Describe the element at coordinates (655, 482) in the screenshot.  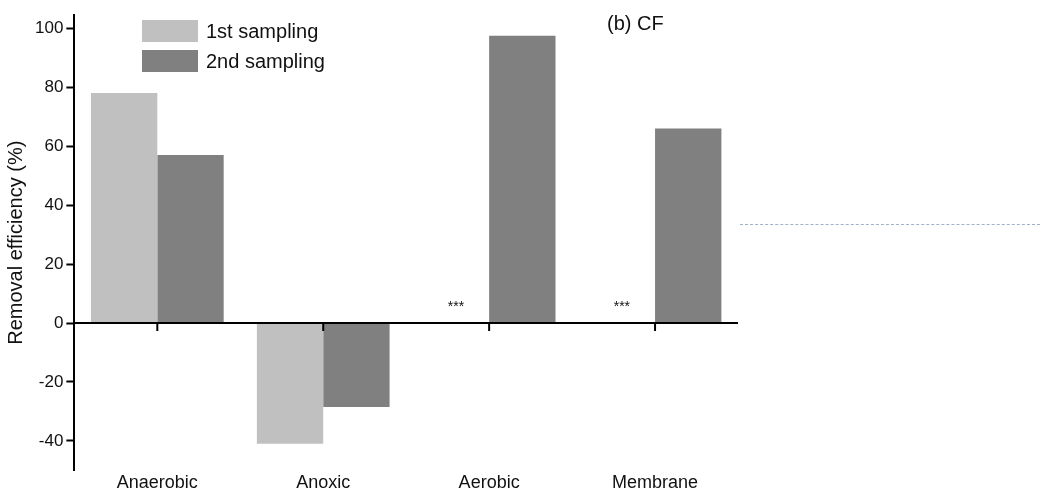
I see `x-tick-label: Membrane` at that location.